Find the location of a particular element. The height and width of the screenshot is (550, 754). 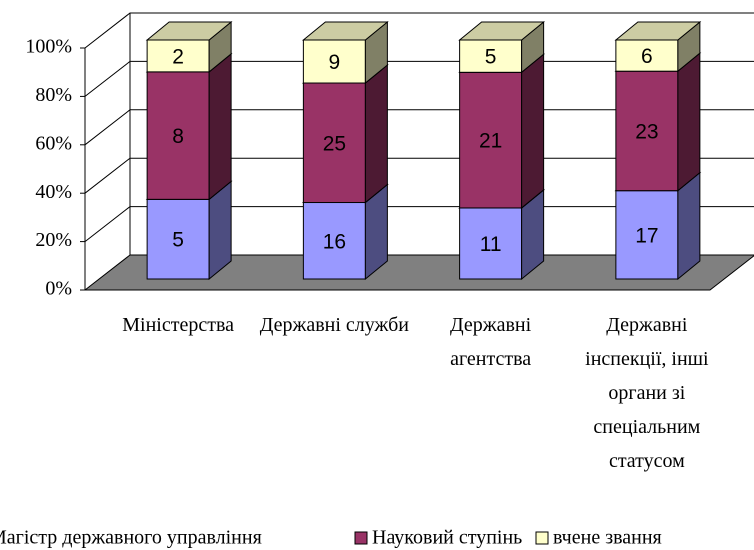

label-line: інспекції, інші is located at coordinates (647, 359).